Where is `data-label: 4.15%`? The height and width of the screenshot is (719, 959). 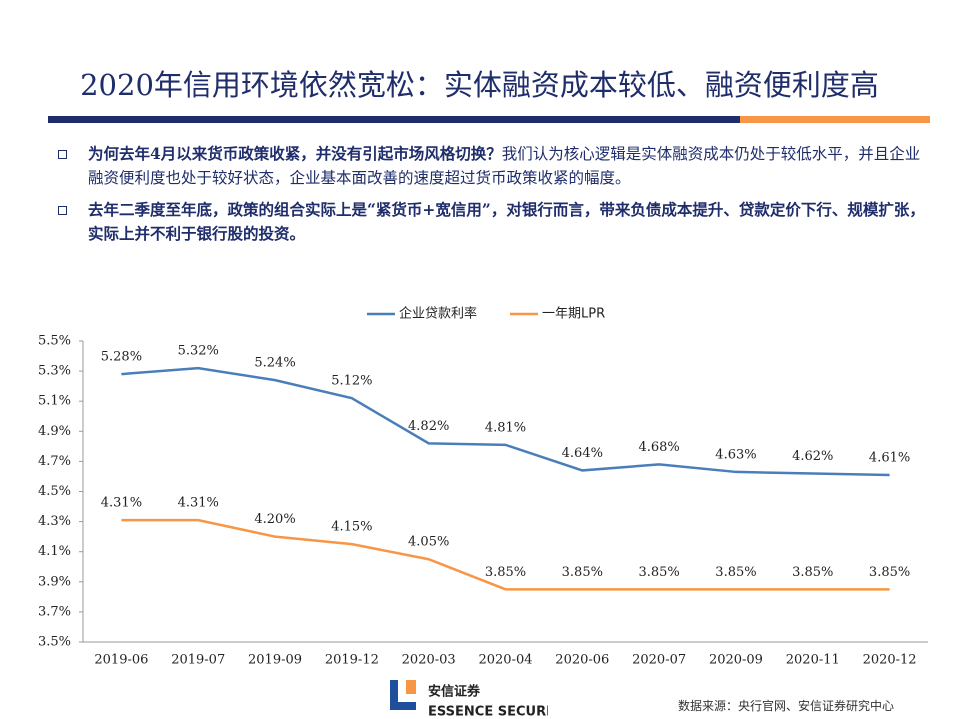 data-label: 4.15% is located at coordinates (351, 527).